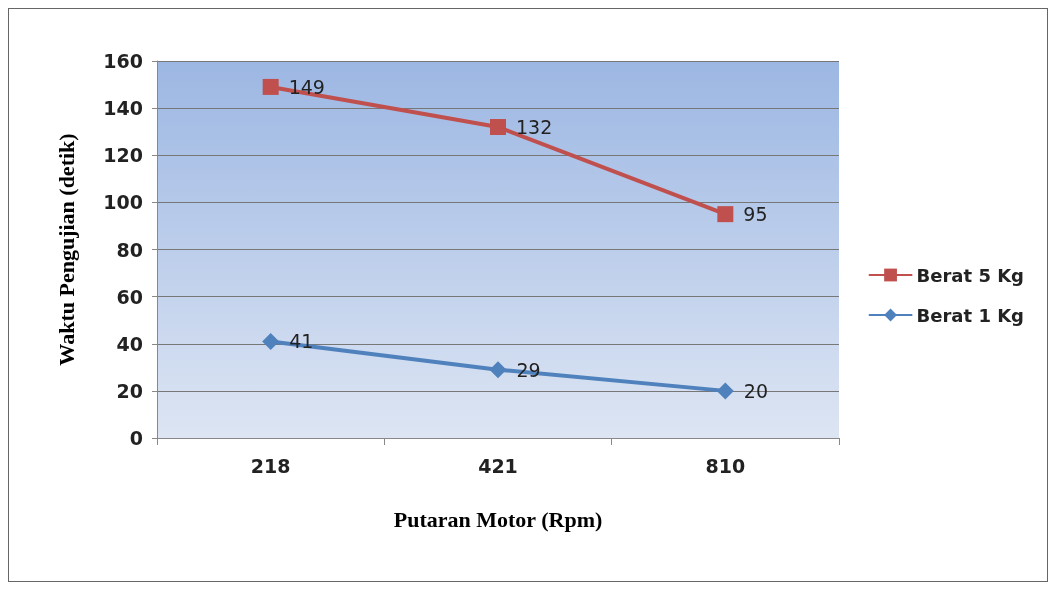 The height and width of the screenshot is (590, 1056). I want to click on data-label: 132, so click(534, 126).